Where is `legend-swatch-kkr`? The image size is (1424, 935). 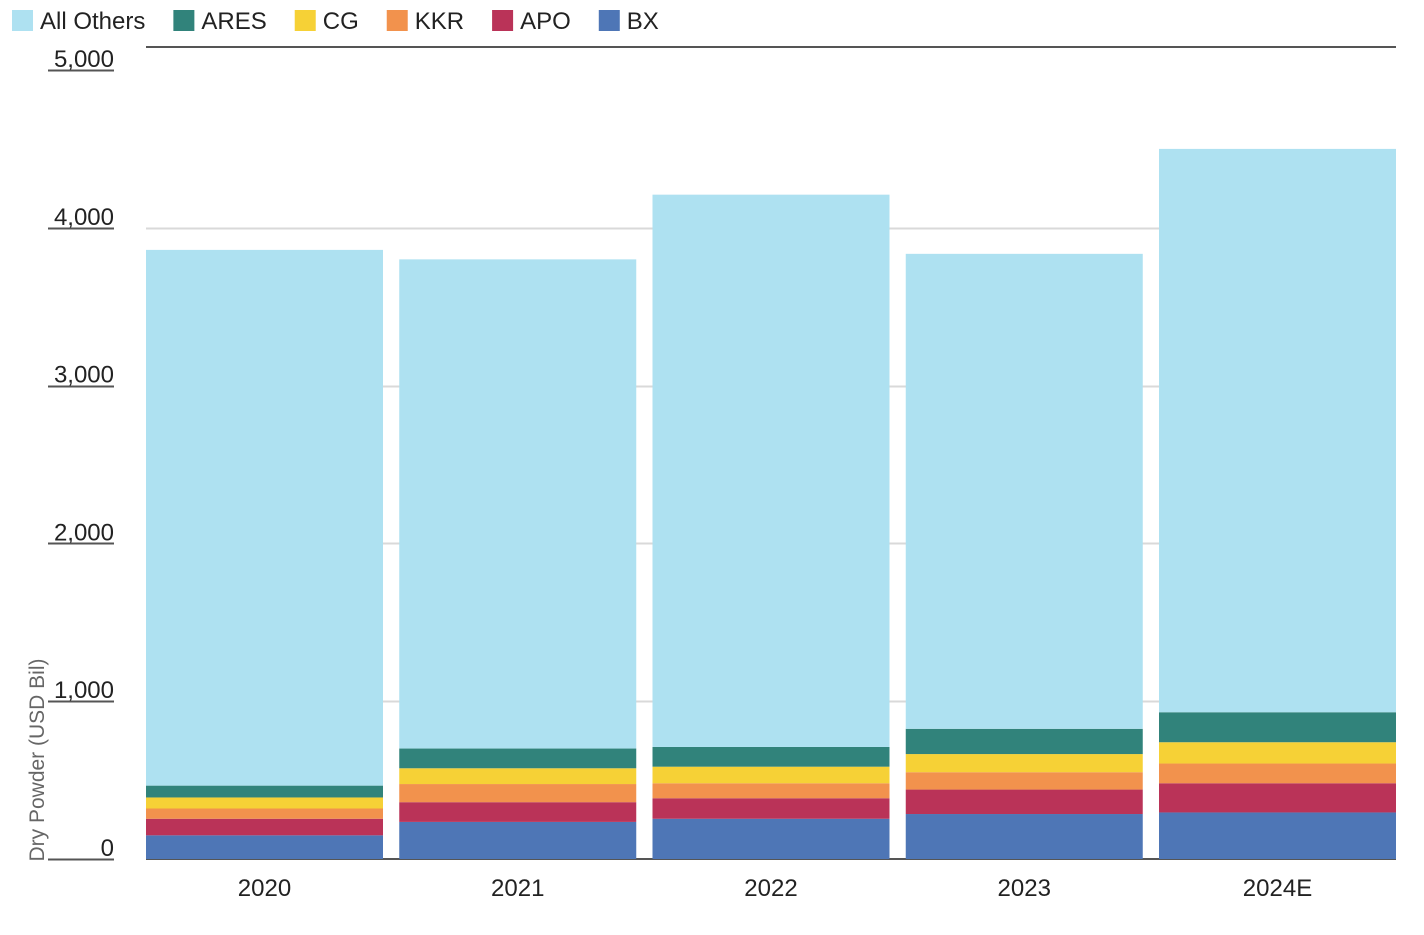 legend-swatch-kkr is located at coordinates (397, 20).